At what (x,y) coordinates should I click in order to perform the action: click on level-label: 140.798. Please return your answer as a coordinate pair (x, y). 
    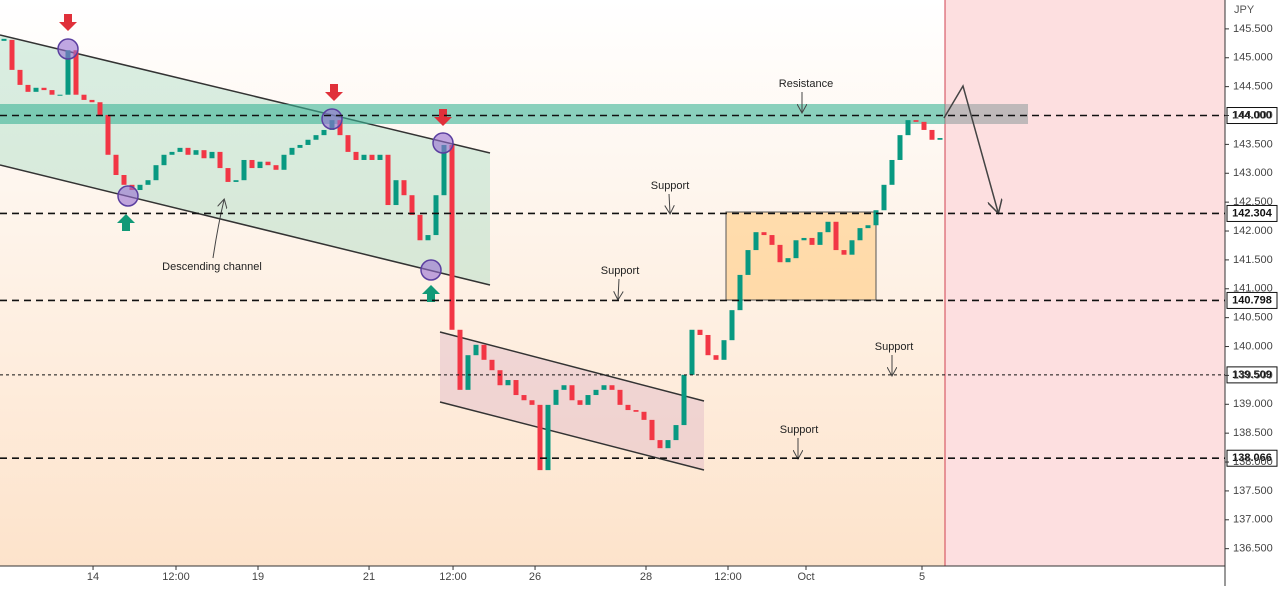
    Looking at the image, I should click on (1252, 300).